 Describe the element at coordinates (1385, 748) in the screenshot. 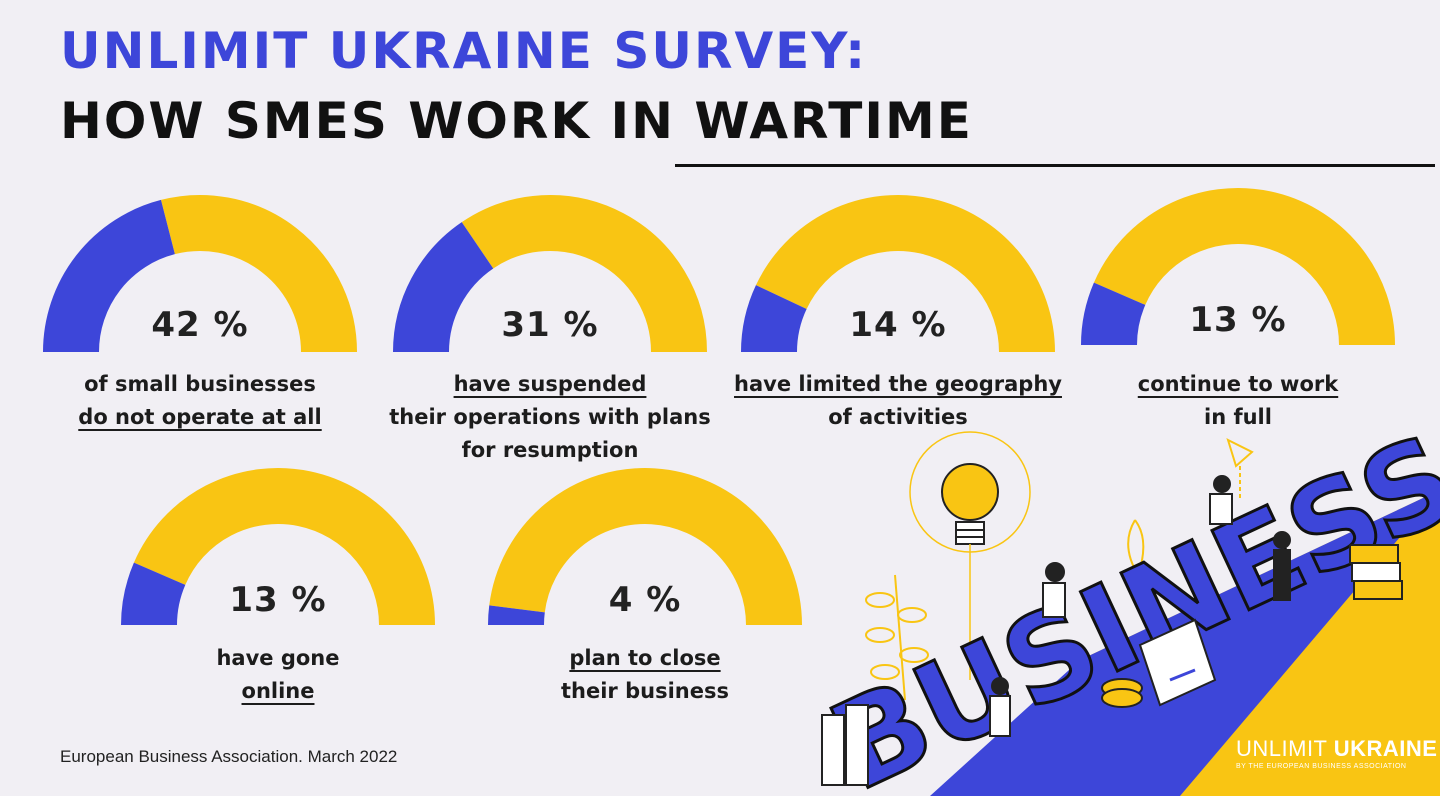

I see `brand-name-bold: UKRAINE` at that location.